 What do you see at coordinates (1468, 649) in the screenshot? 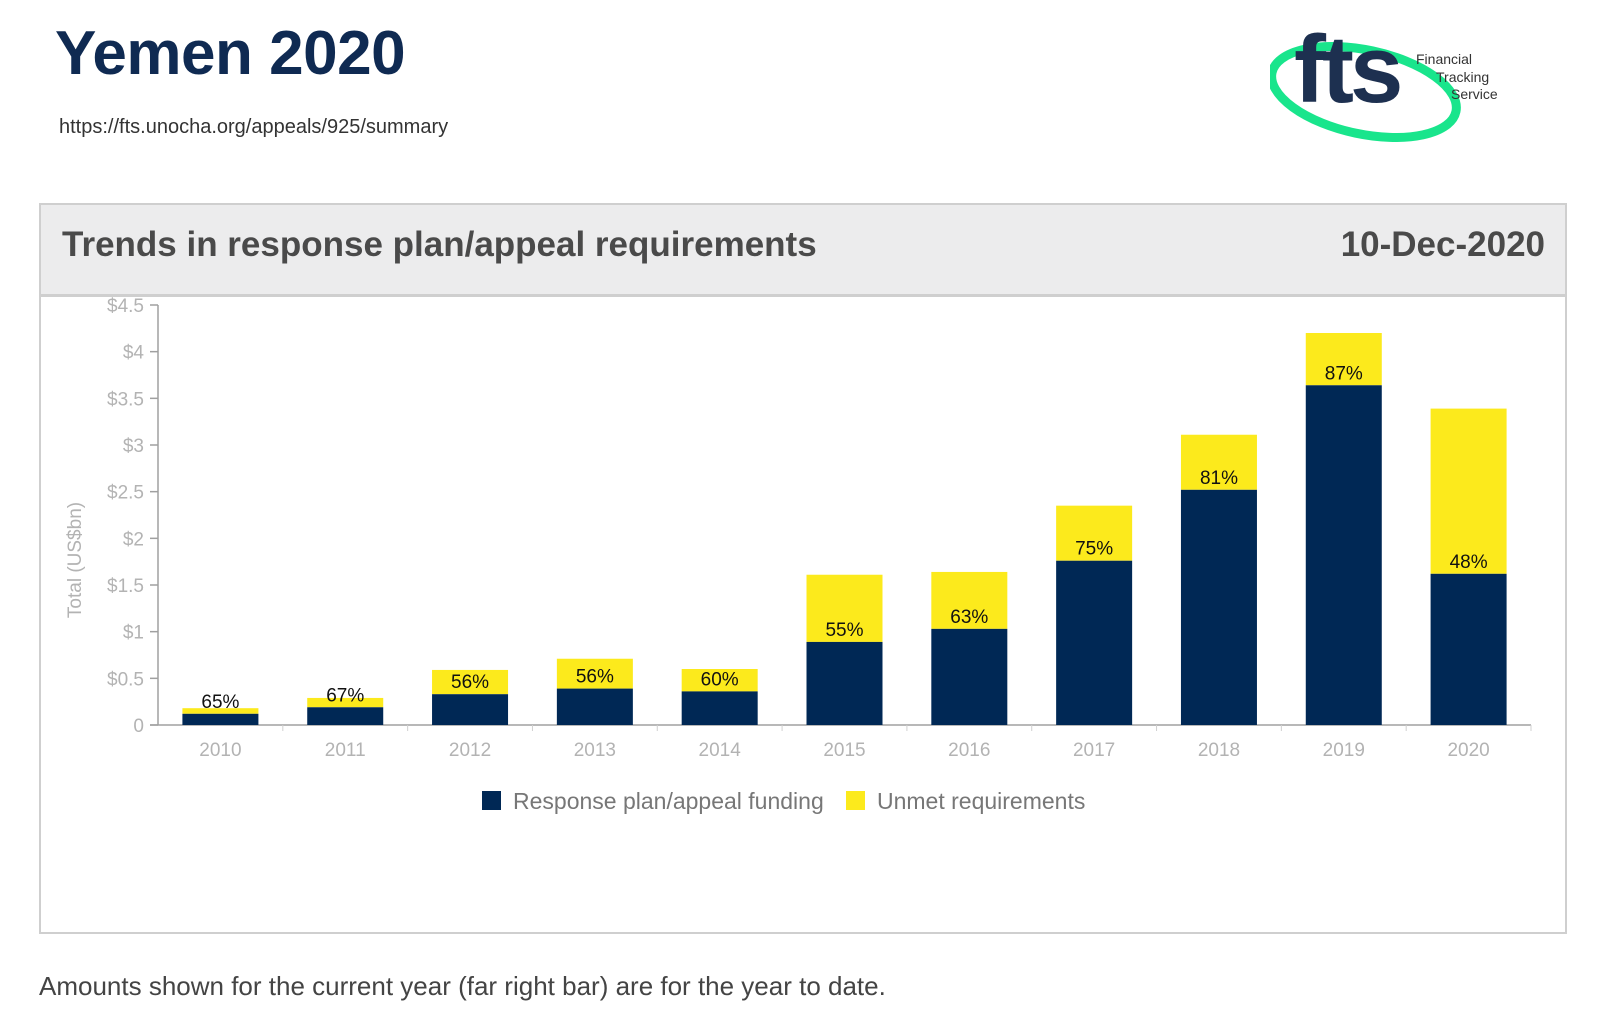
I see `bar-funding-2020` at bounding box center [1468, 649].